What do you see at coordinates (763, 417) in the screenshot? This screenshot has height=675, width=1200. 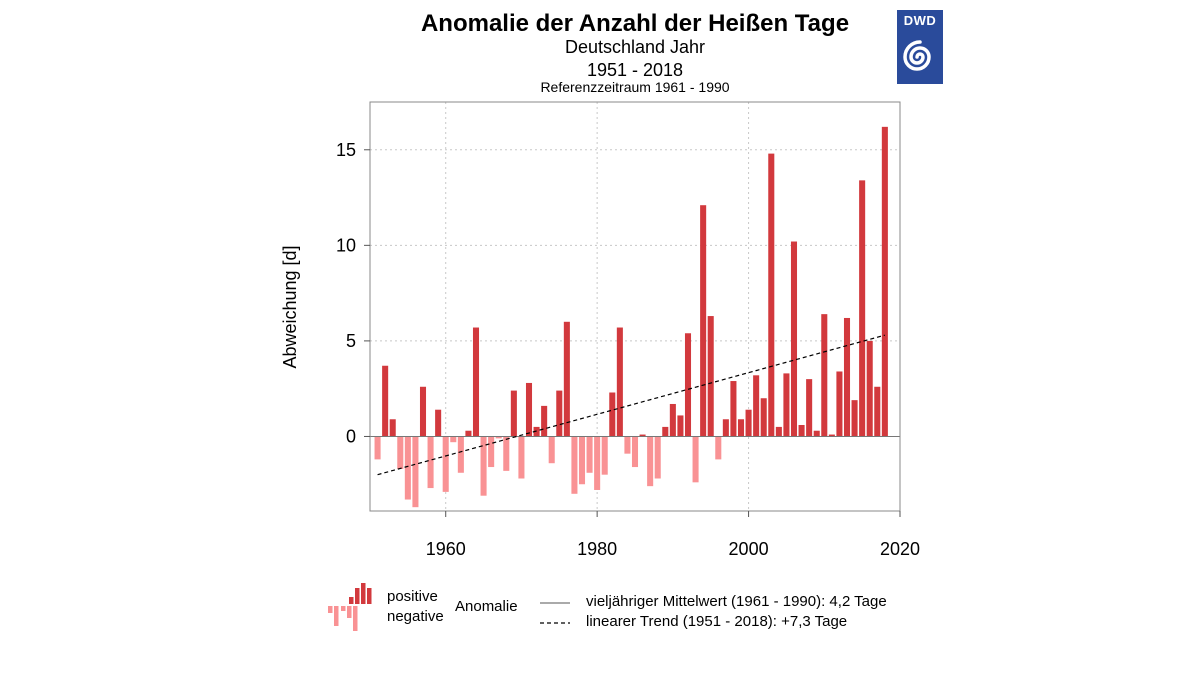 I see `bar-2002` at bounding box center [763, 417].